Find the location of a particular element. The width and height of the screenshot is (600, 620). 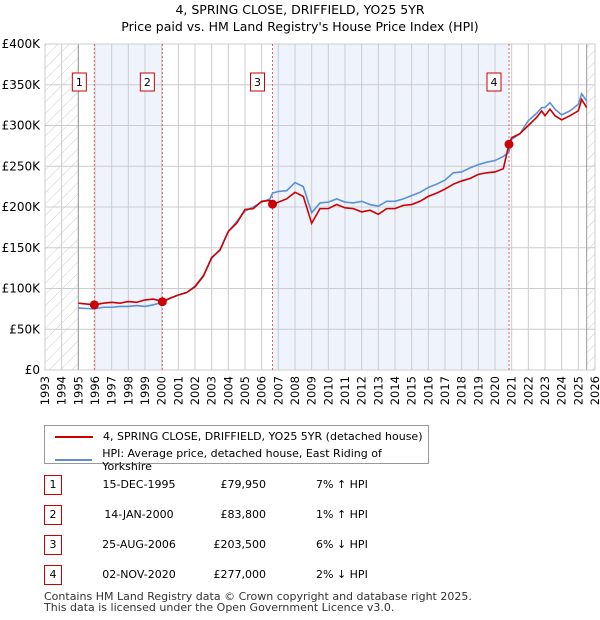

x-tick-label: 2021 is located at coordinates (512, 390).